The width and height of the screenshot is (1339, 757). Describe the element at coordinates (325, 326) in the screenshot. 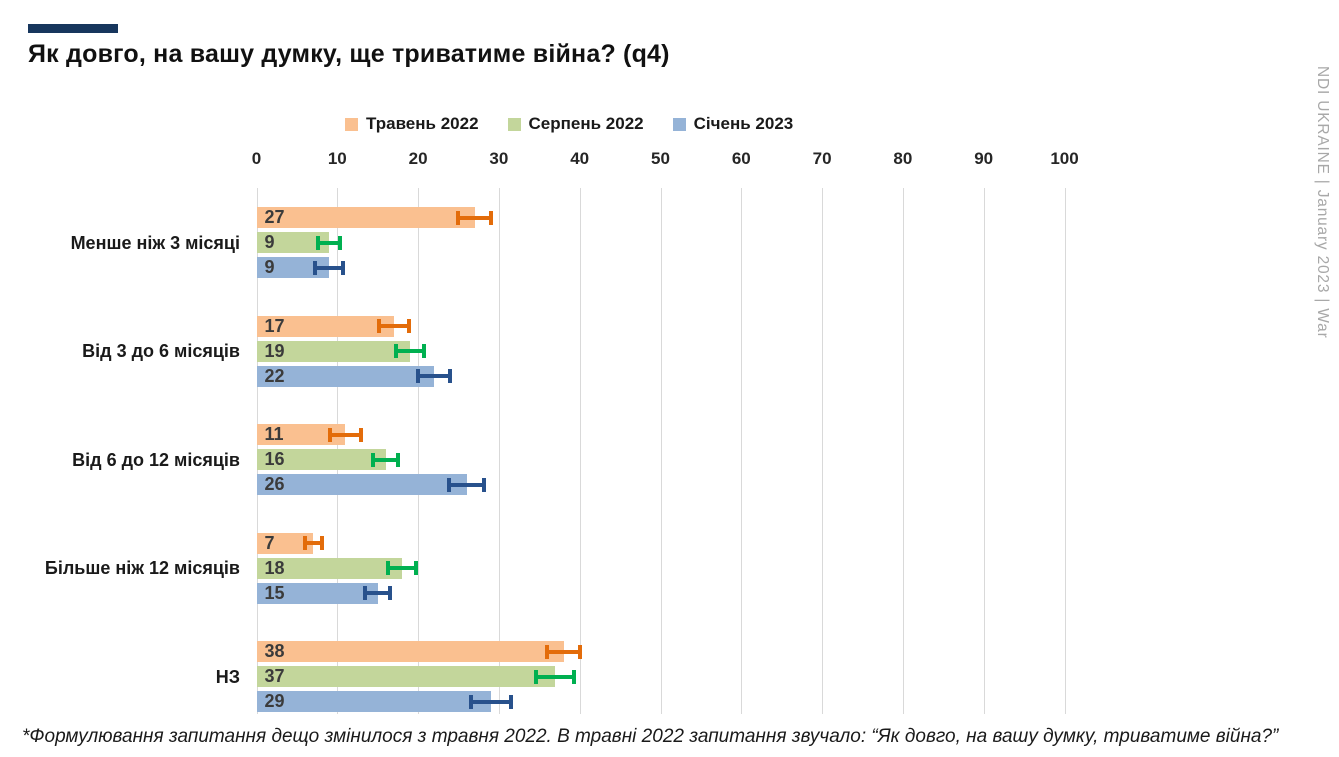

I see `bar: 17` at that location.